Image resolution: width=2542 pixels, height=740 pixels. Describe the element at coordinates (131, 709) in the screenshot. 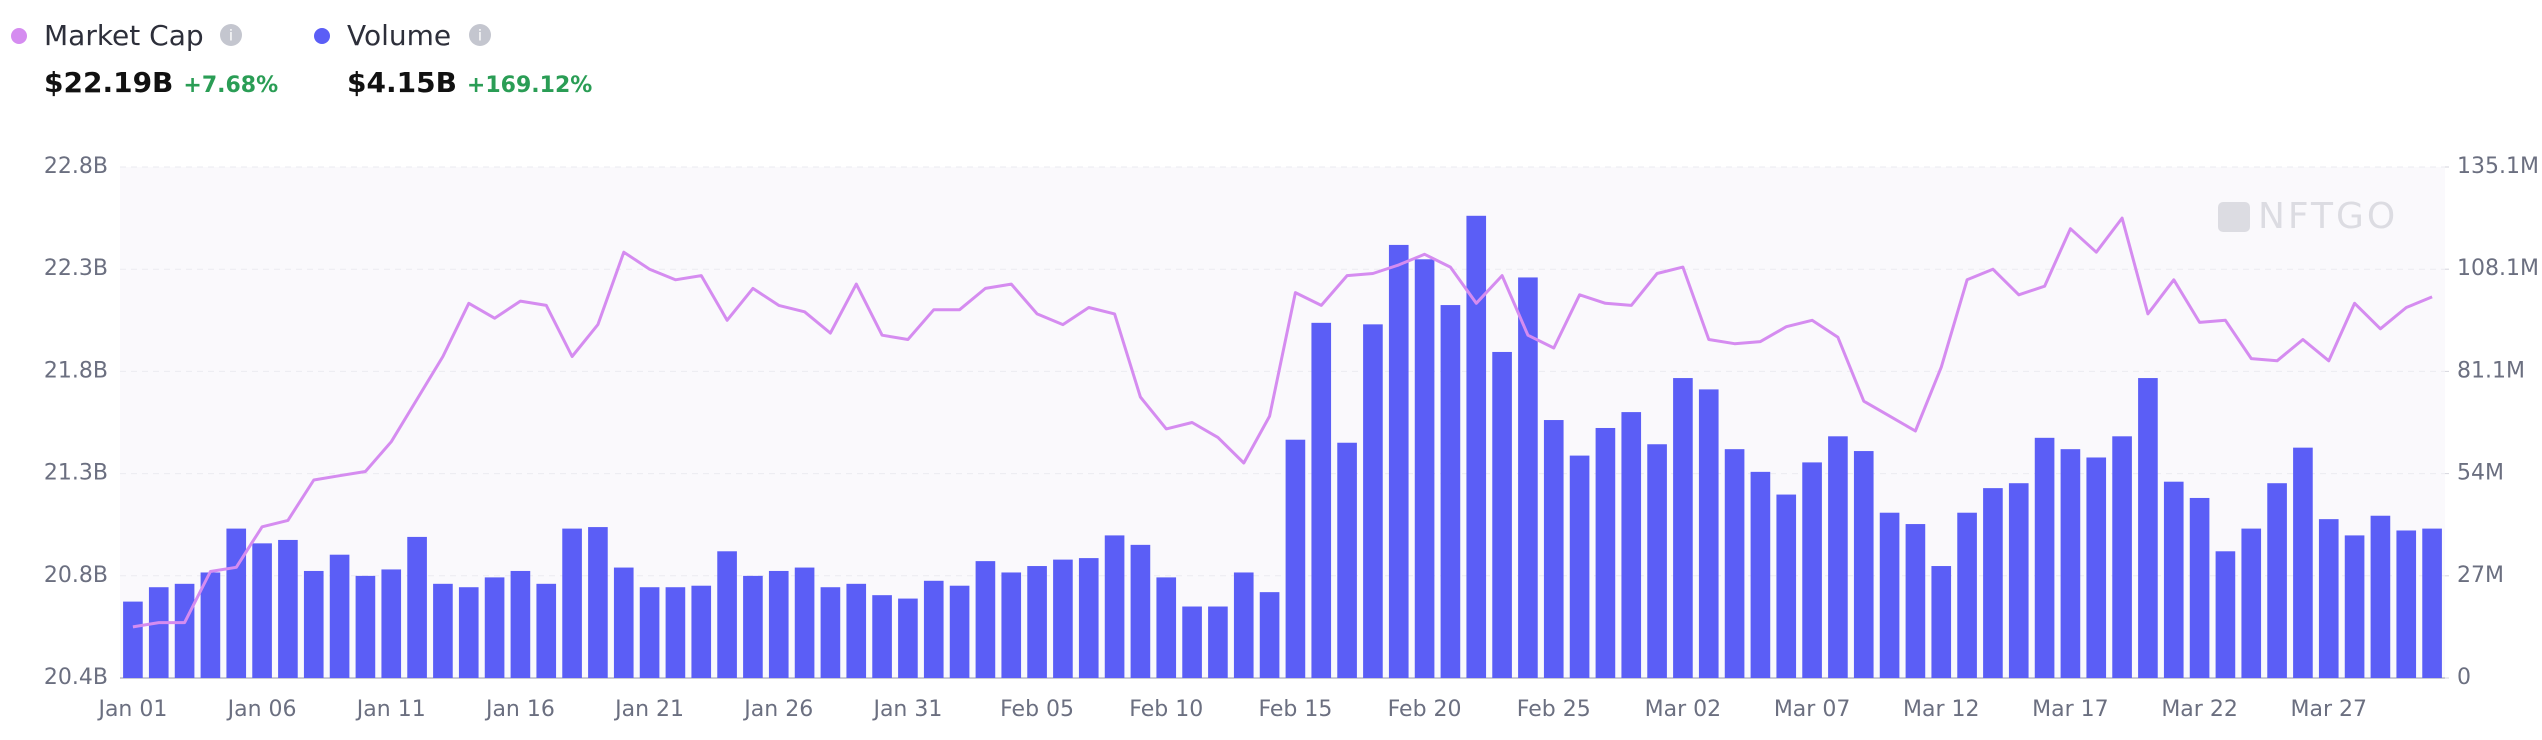

I see `x-tick-label: Jan 01` at that location.